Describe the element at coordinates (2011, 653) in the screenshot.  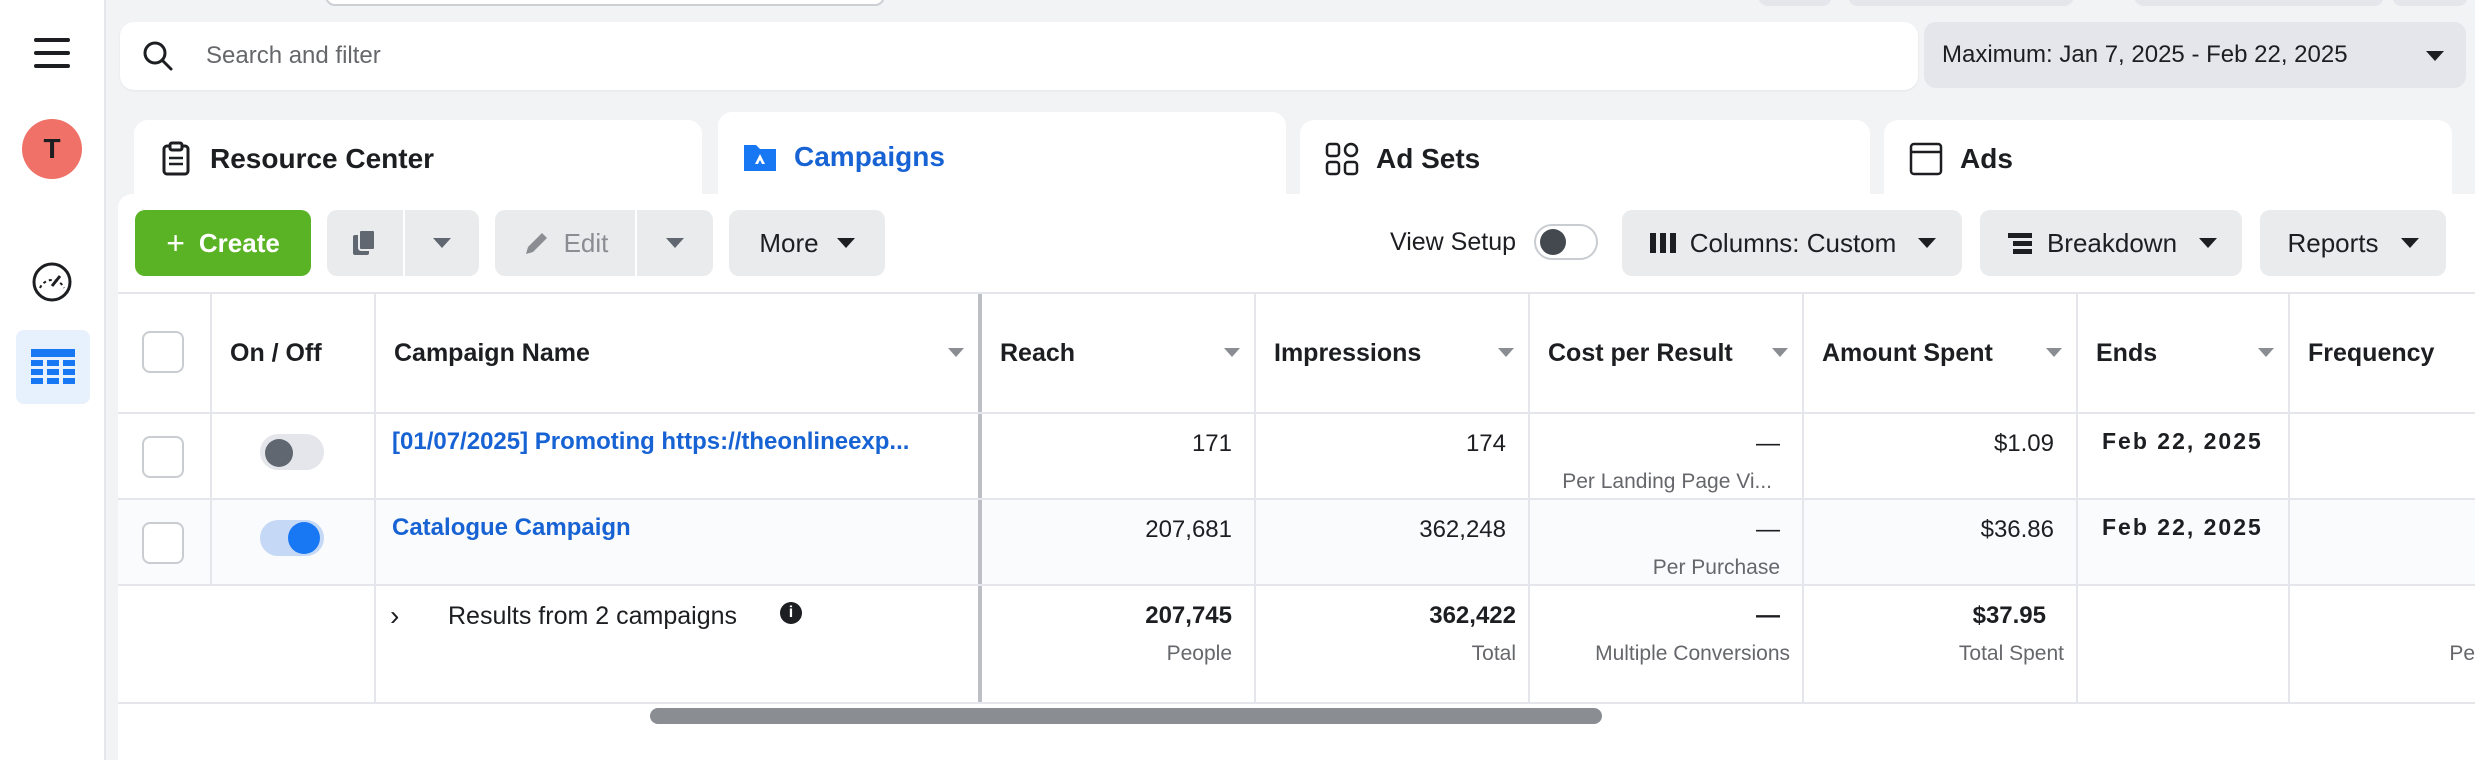
I see `summary-amount-spent-sub: Total Spent` at that location.